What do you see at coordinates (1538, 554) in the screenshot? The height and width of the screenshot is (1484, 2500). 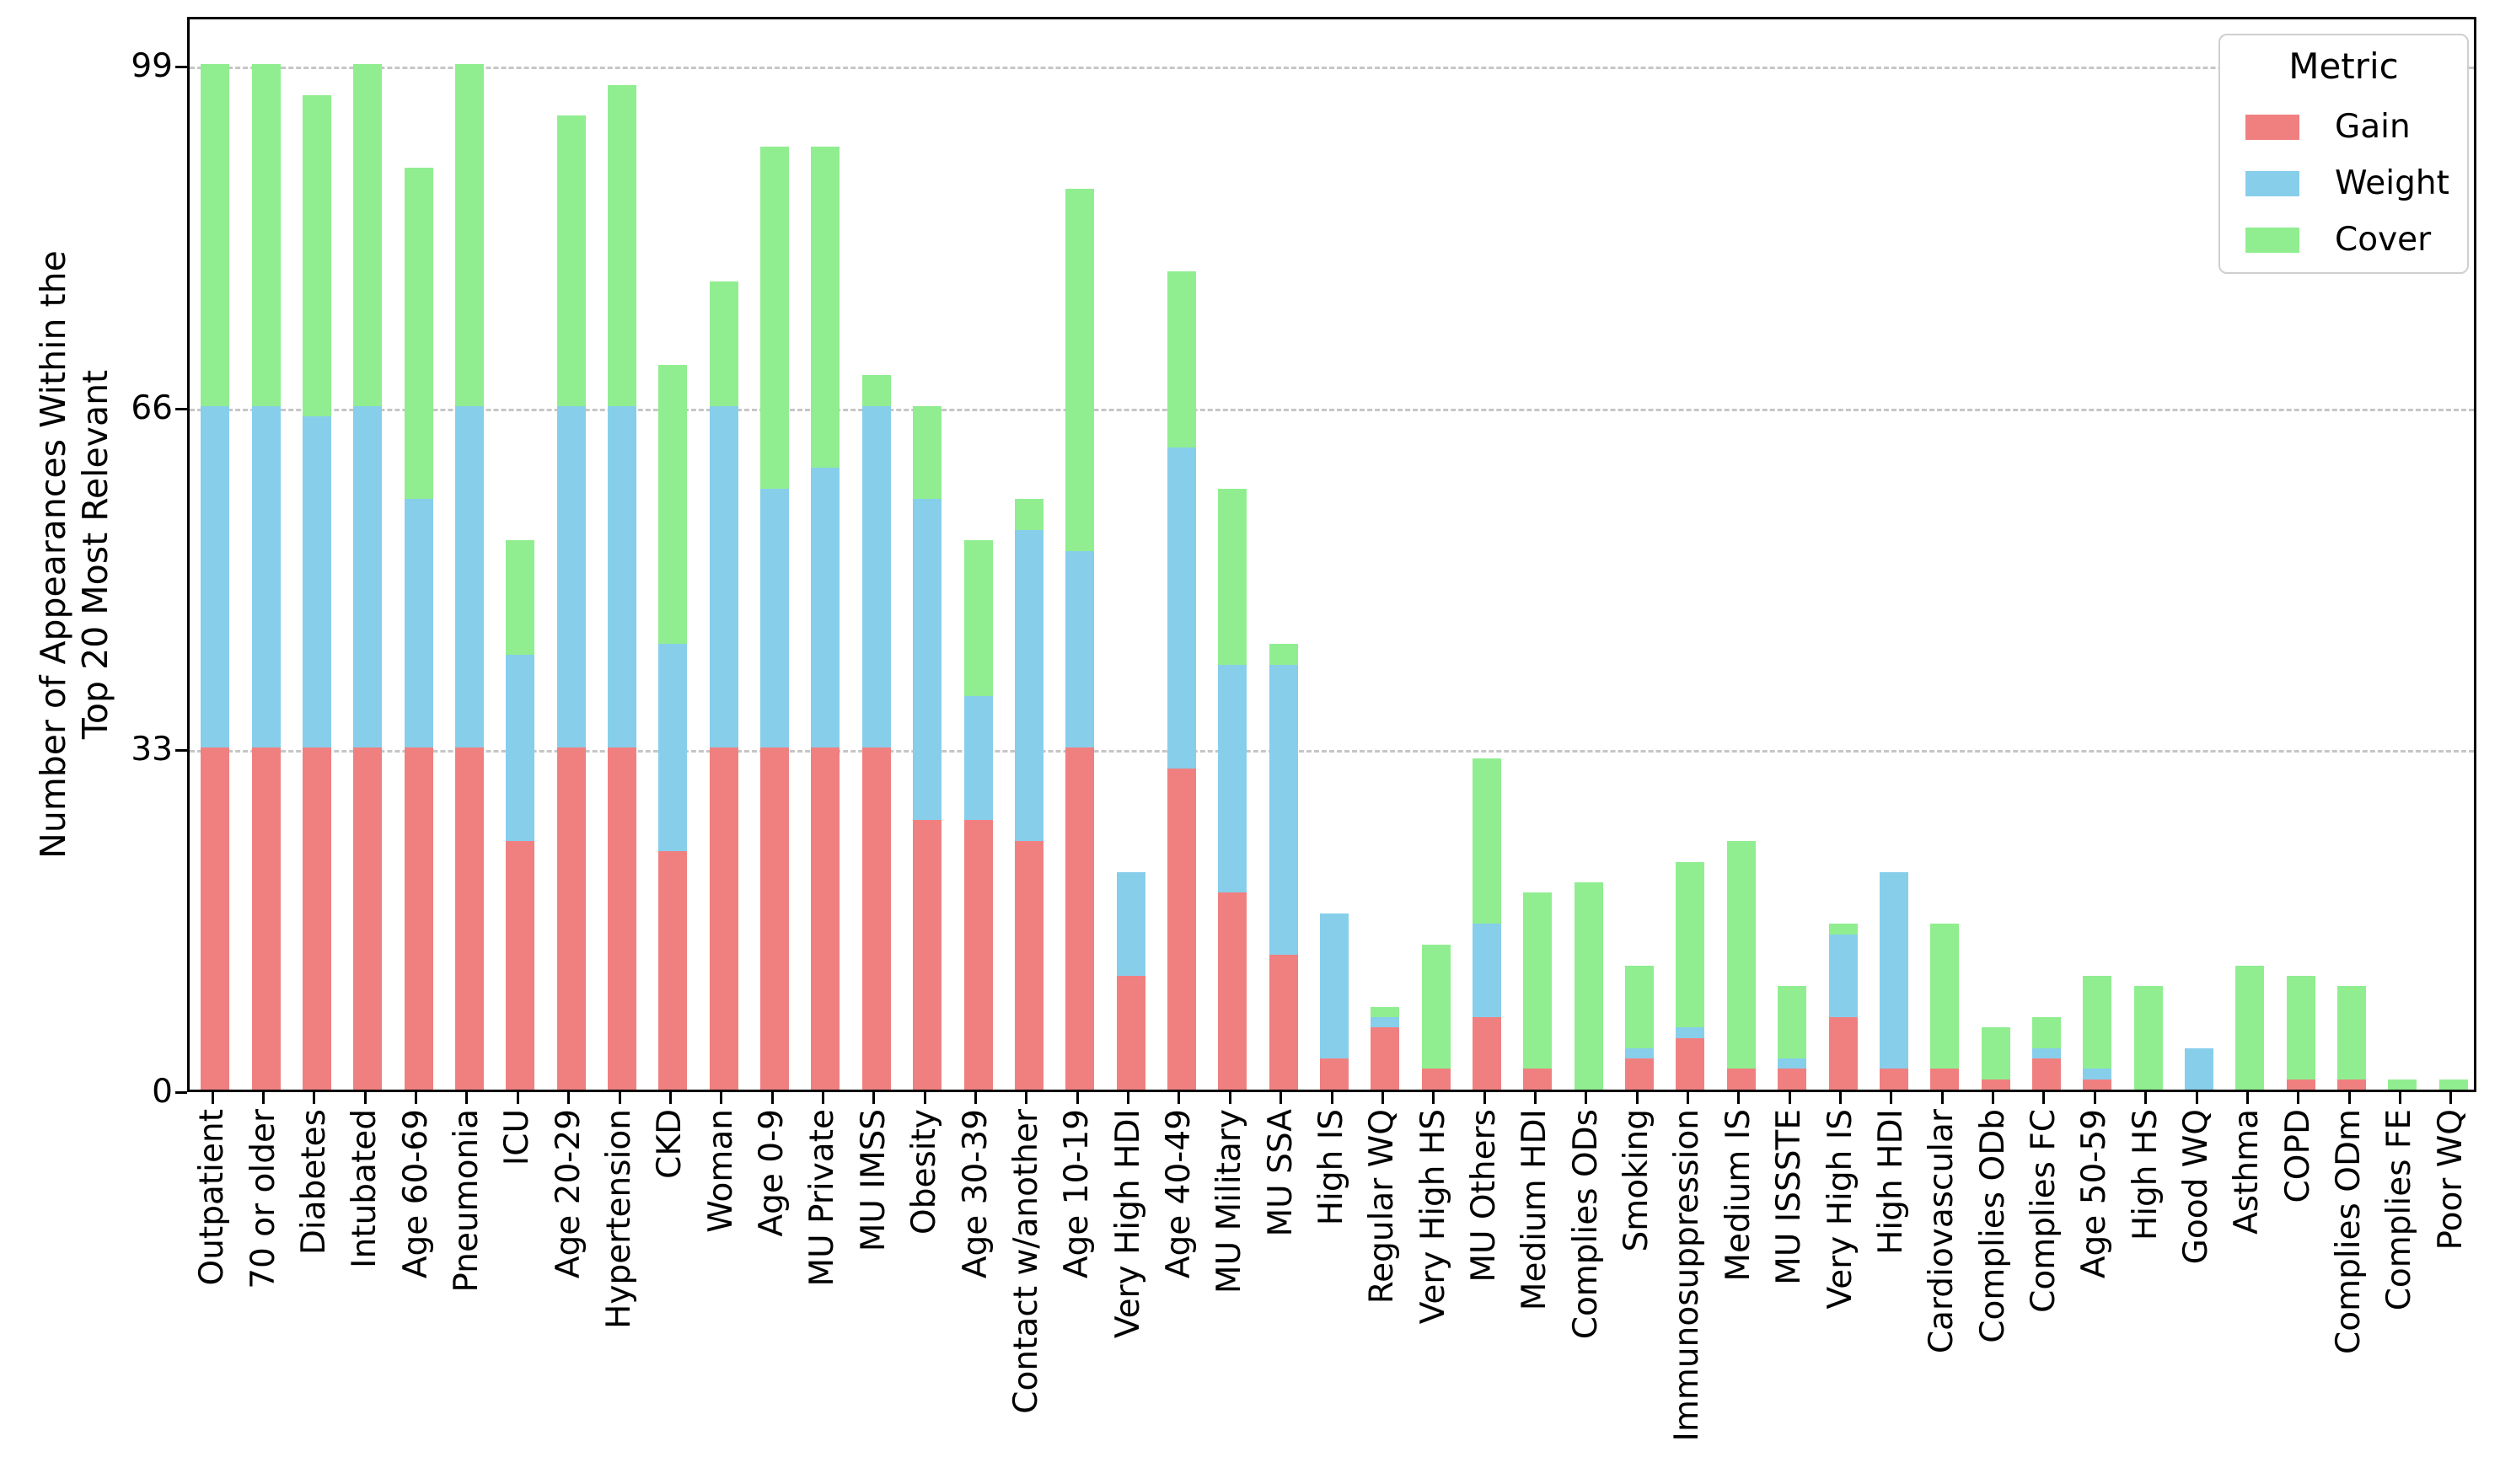 I see `bar-medium-hdi` at bounding box center [1538, 554].